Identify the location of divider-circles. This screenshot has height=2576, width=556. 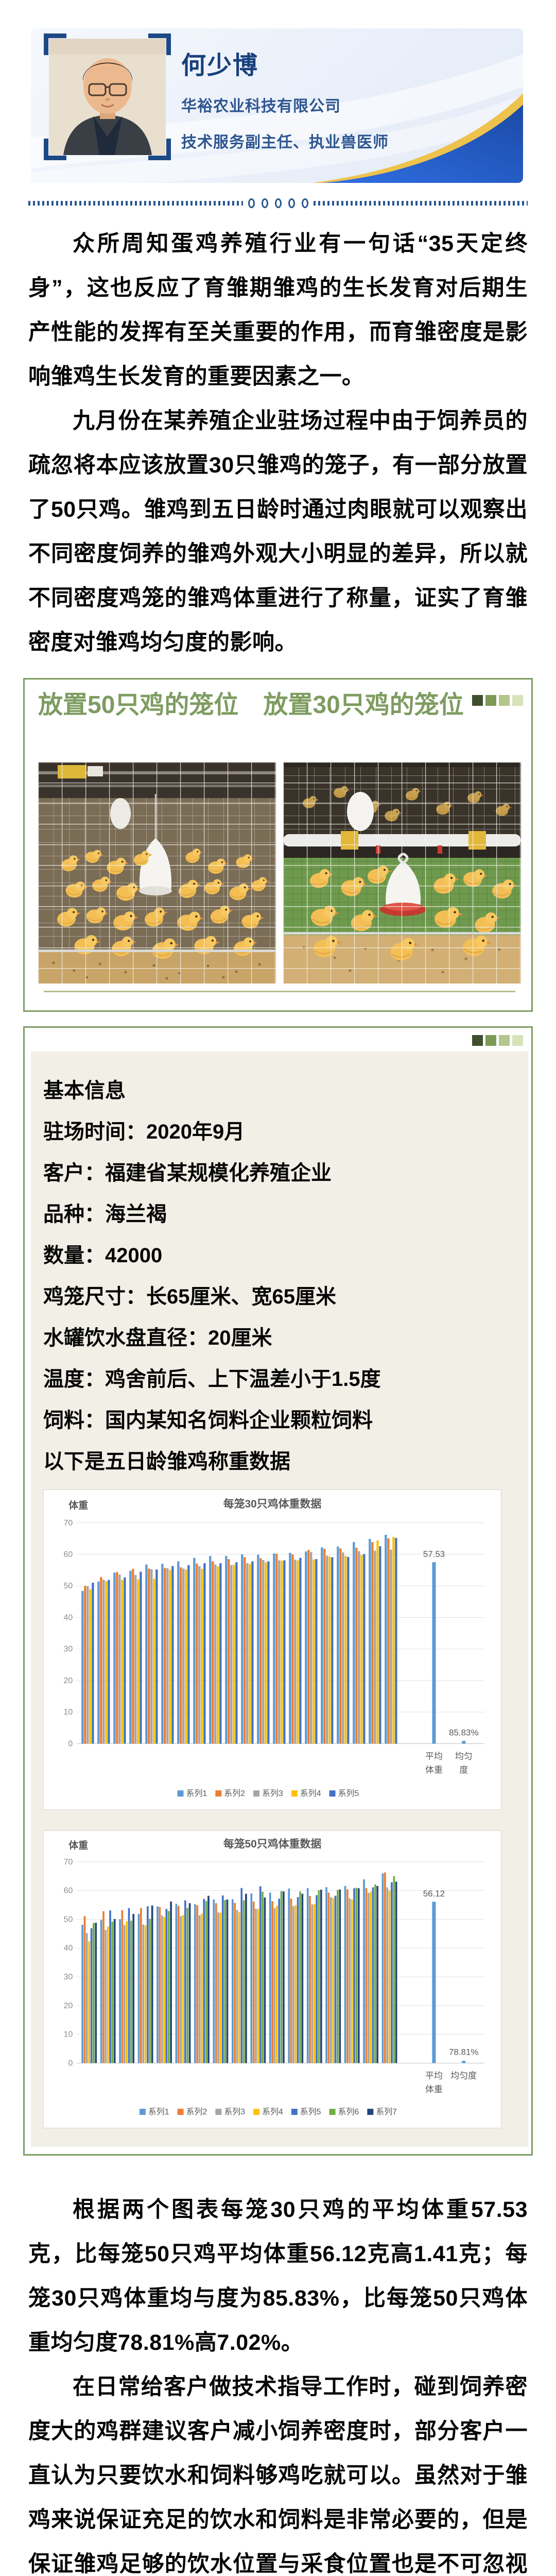
(278, 203).